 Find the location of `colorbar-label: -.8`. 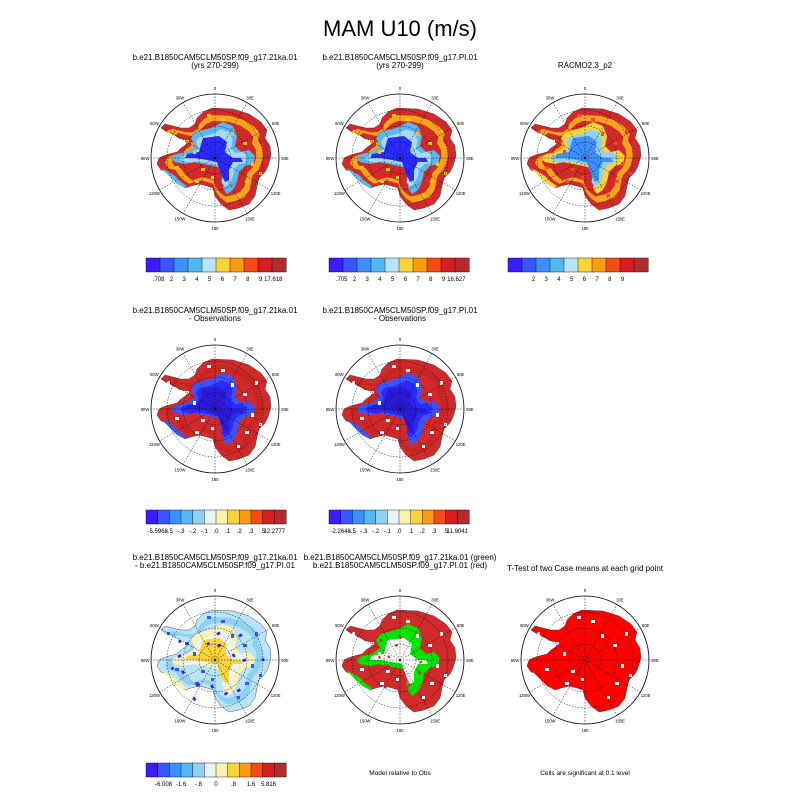

colorbar-label: -.8 is located at coordinates (199, 785).